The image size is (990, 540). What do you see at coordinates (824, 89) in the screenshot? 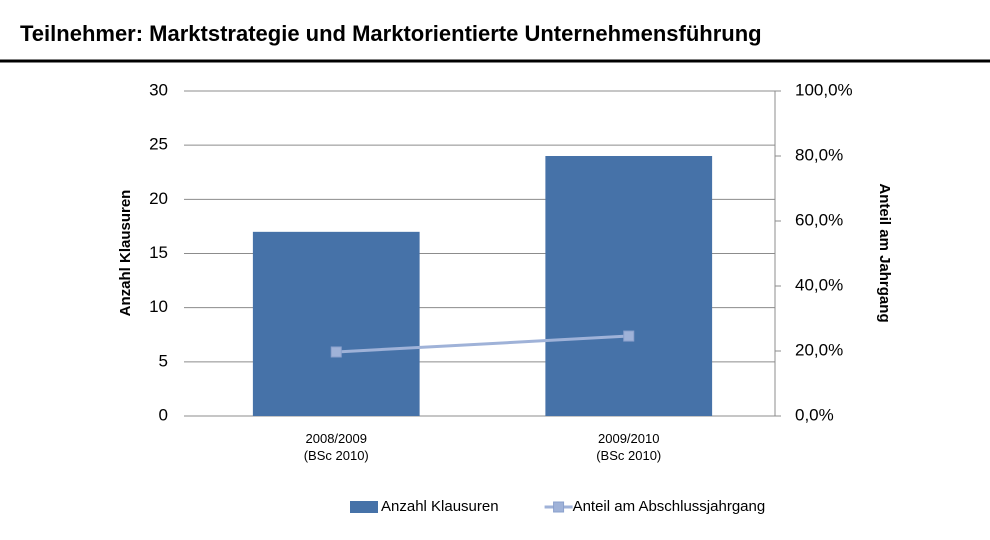
I see `y2-tick-label: 100,0%` at bounding box center [824, 89].